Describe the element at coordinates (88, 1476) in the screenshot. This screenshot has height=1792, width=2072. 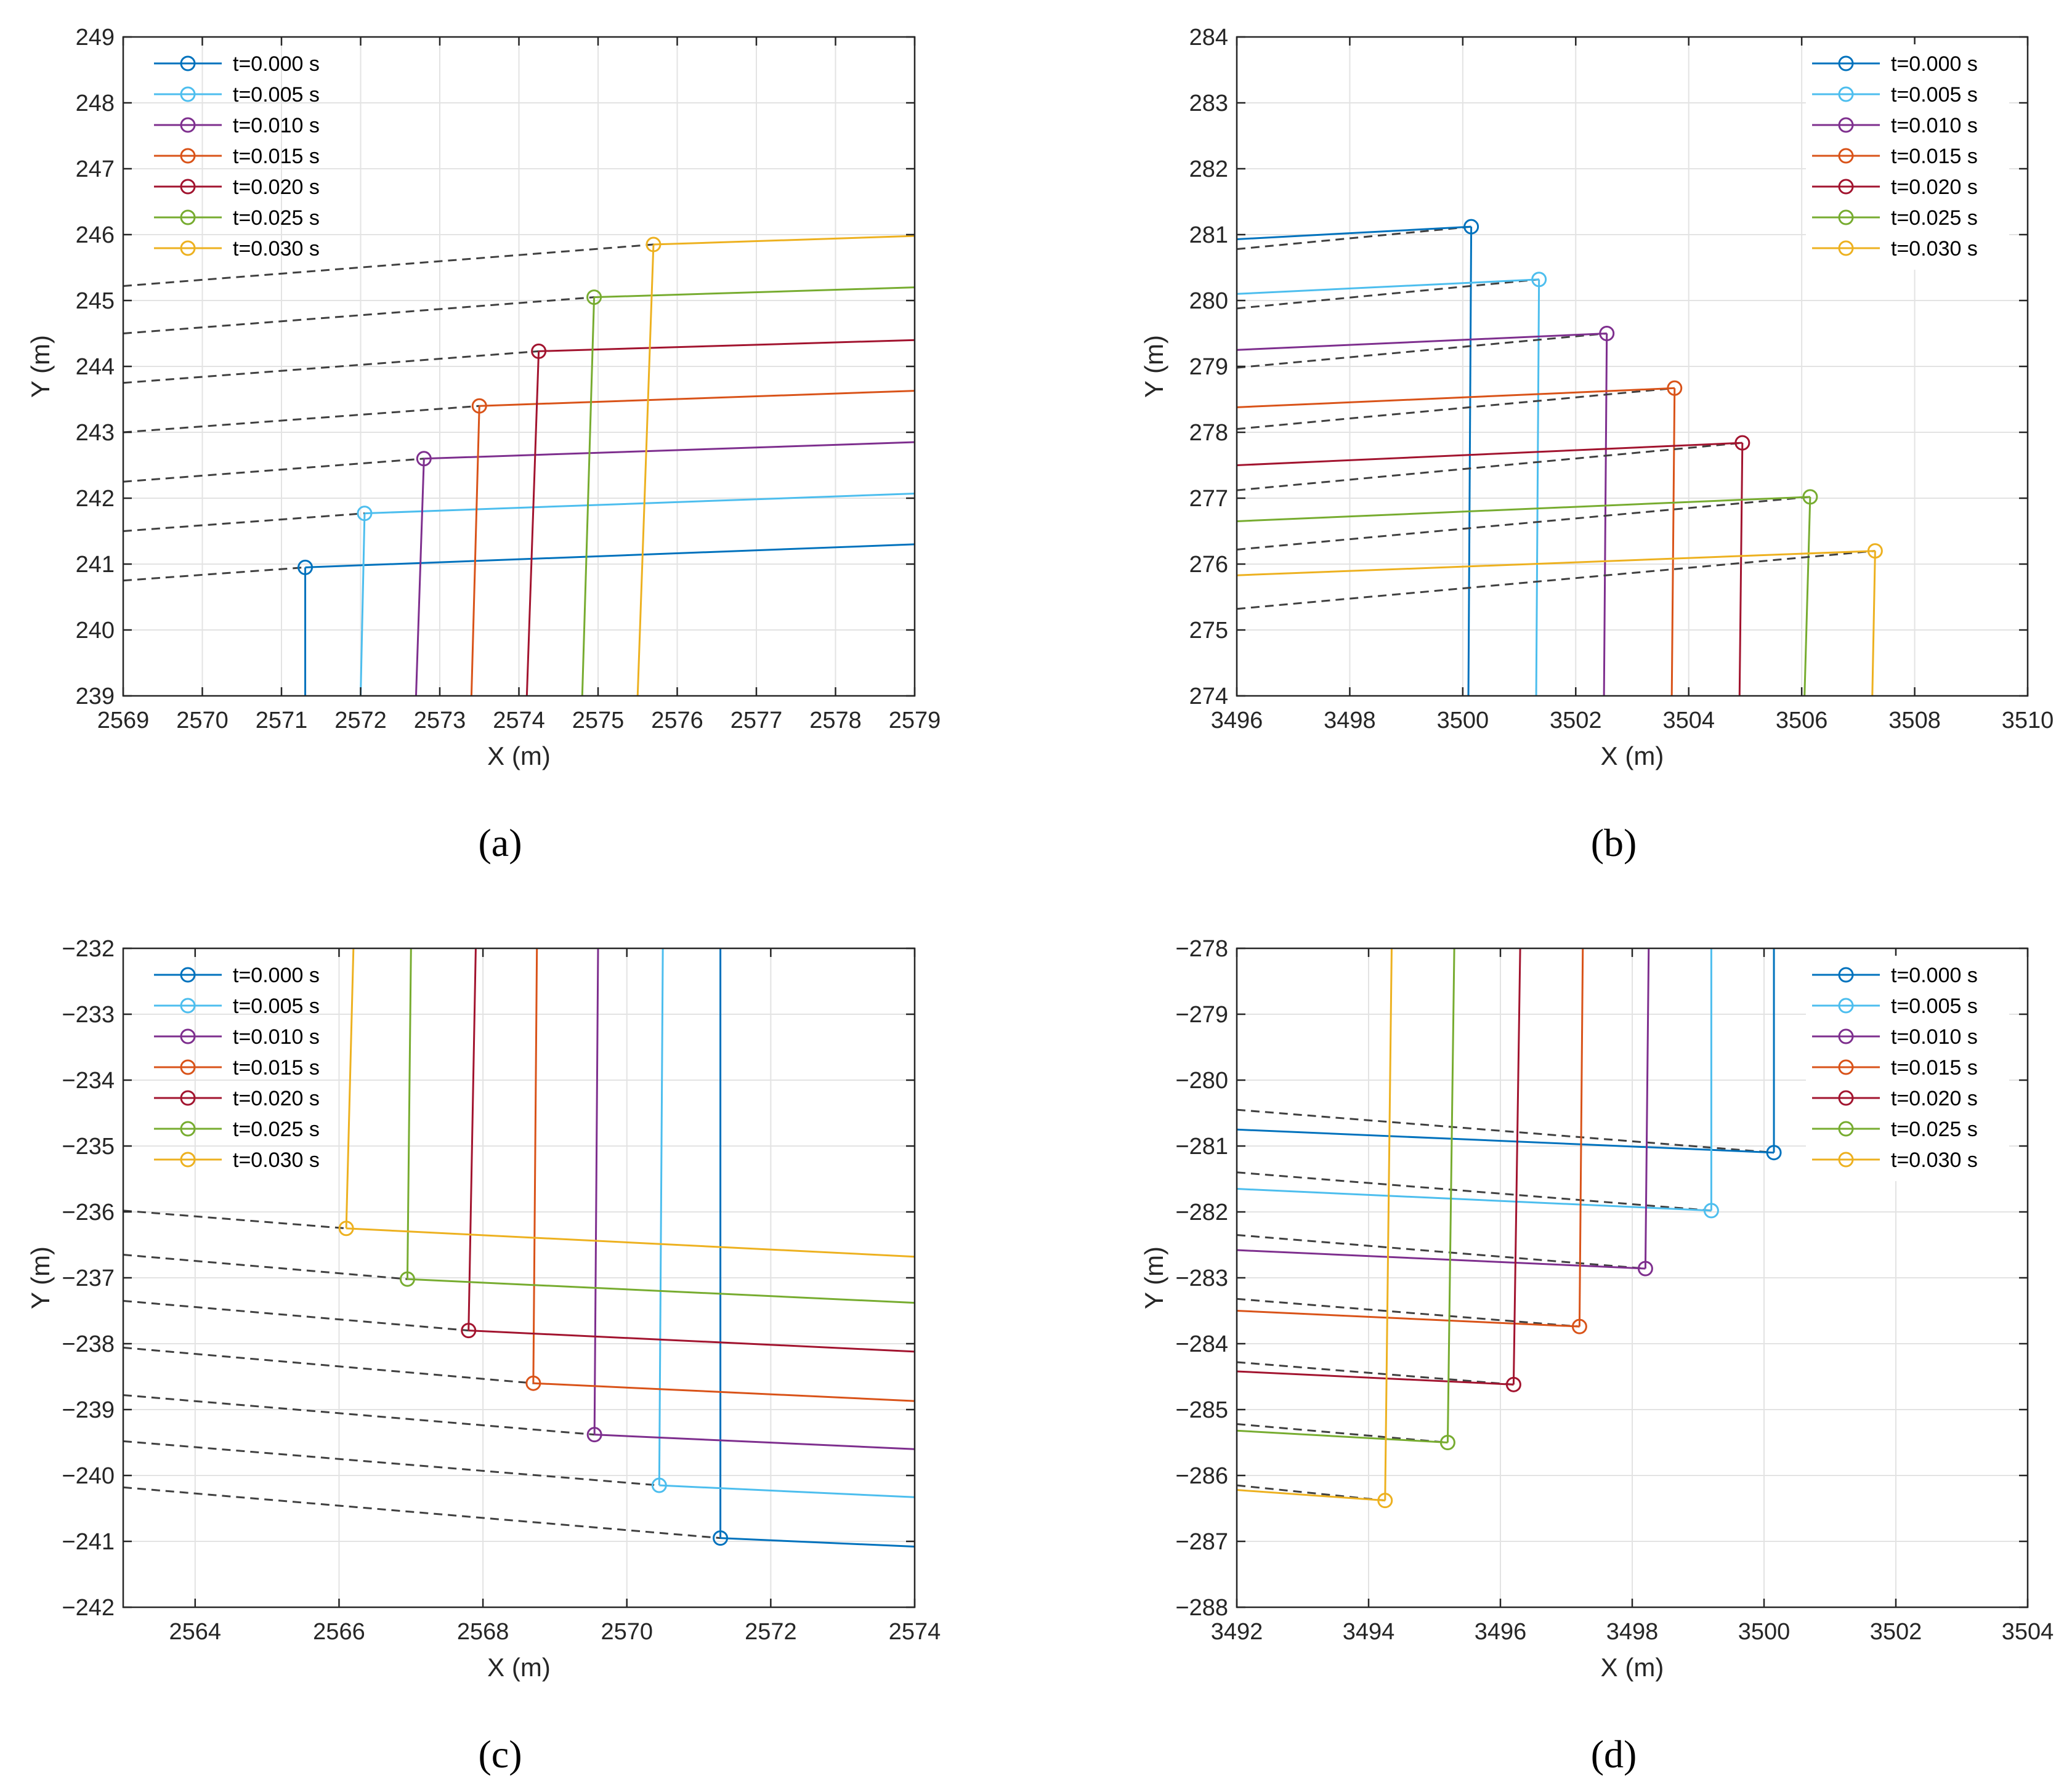
I see `y-tick-label: −240` at that location.